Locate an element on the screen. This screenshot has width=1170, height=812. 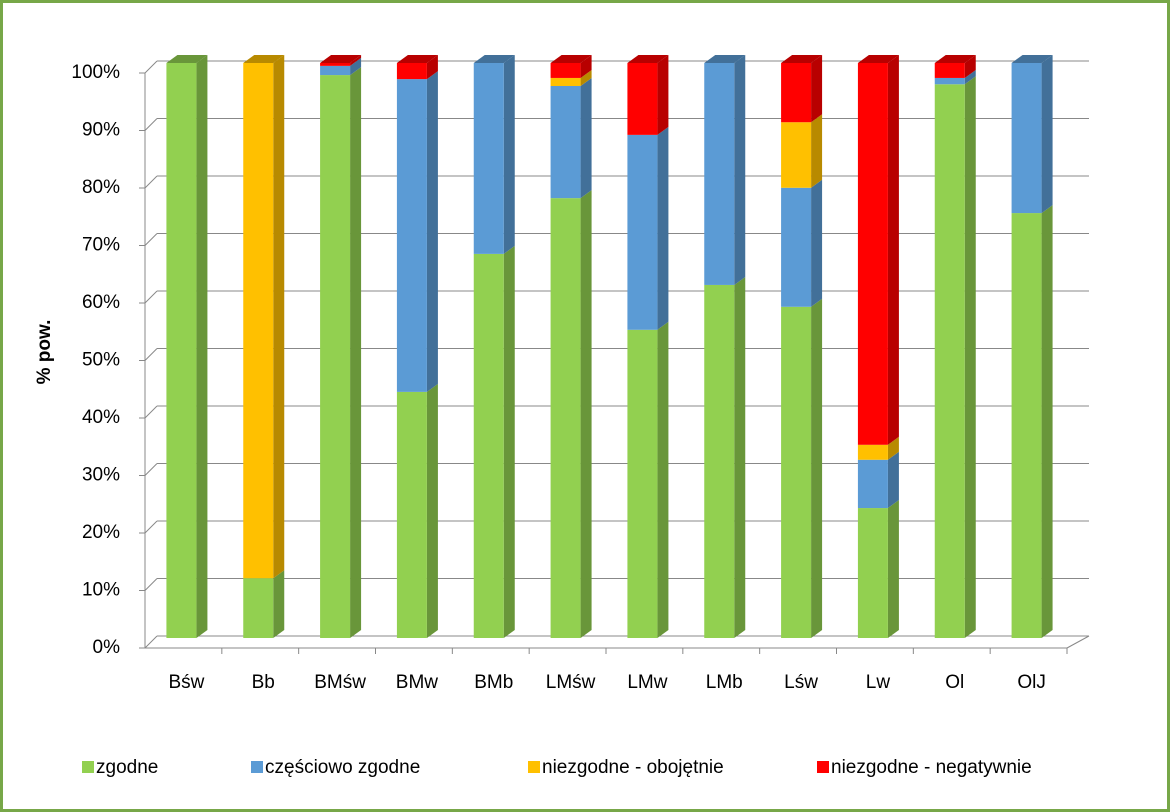
y-tick-label: 100% is located at coordinates (95, 72).